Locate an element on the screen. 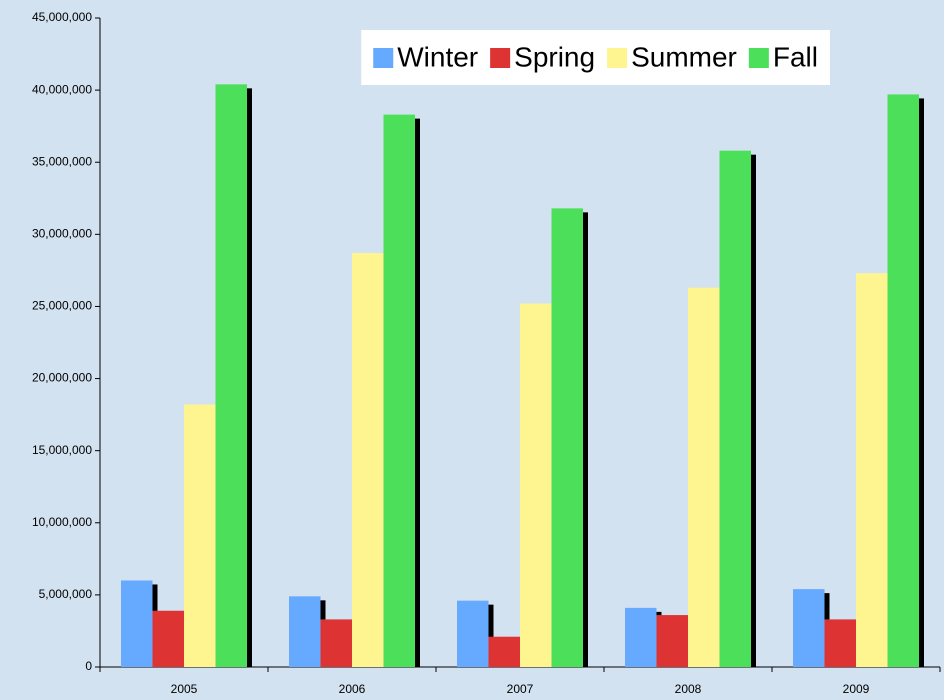  x-tick-label: 2005 is located at coordinates (184, 689).